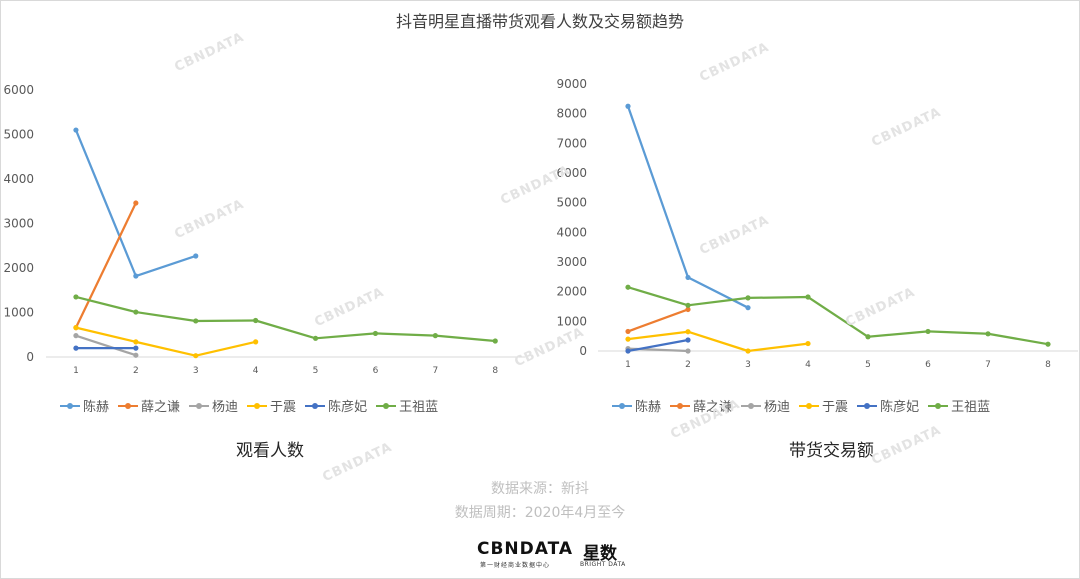  What do you see at coordinates (270, 451) in the screenshot?
I see `subtitle-viewers: 观看人数` at bounding box center [270, 451].